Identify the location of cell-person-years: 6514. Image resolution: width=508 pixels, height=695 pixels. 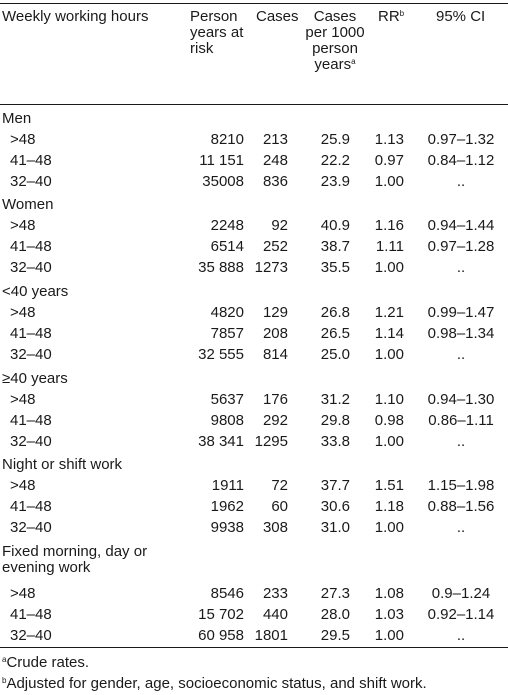
(227, 246).